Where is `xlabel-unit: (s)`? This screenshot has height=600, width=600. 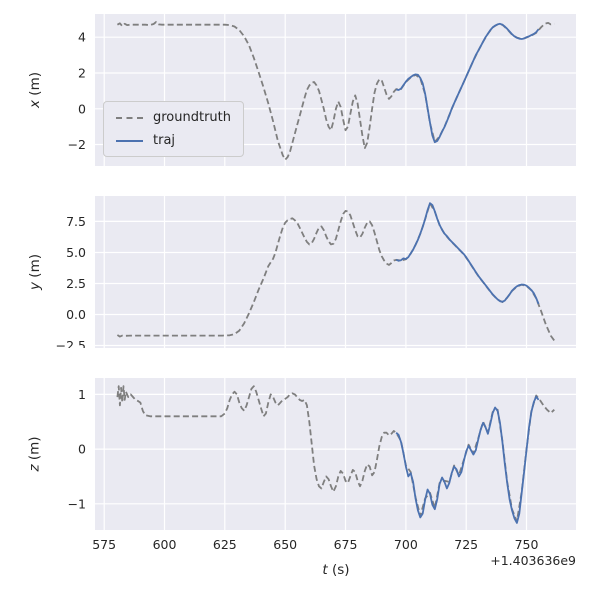 xlabel-unit: (s) is located at coordinates (338, 570).